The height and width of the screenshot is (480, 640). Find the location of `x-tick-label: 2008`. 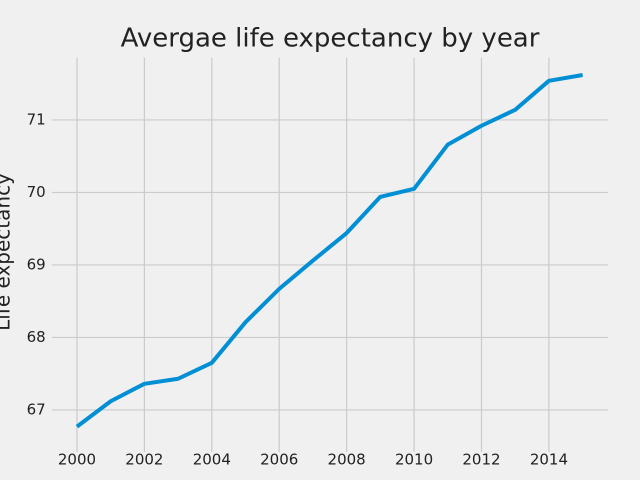

x-tick-label: 2008 is located at coordinates (347, 460).